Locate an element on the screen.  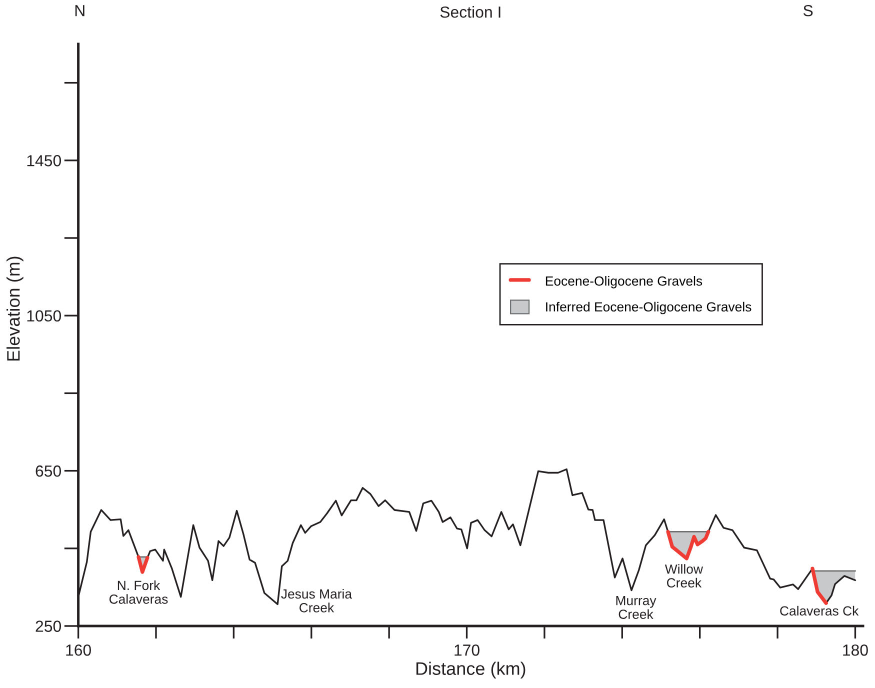
annotation: N. Fork Calaveras is located at coordinates (138, 592).